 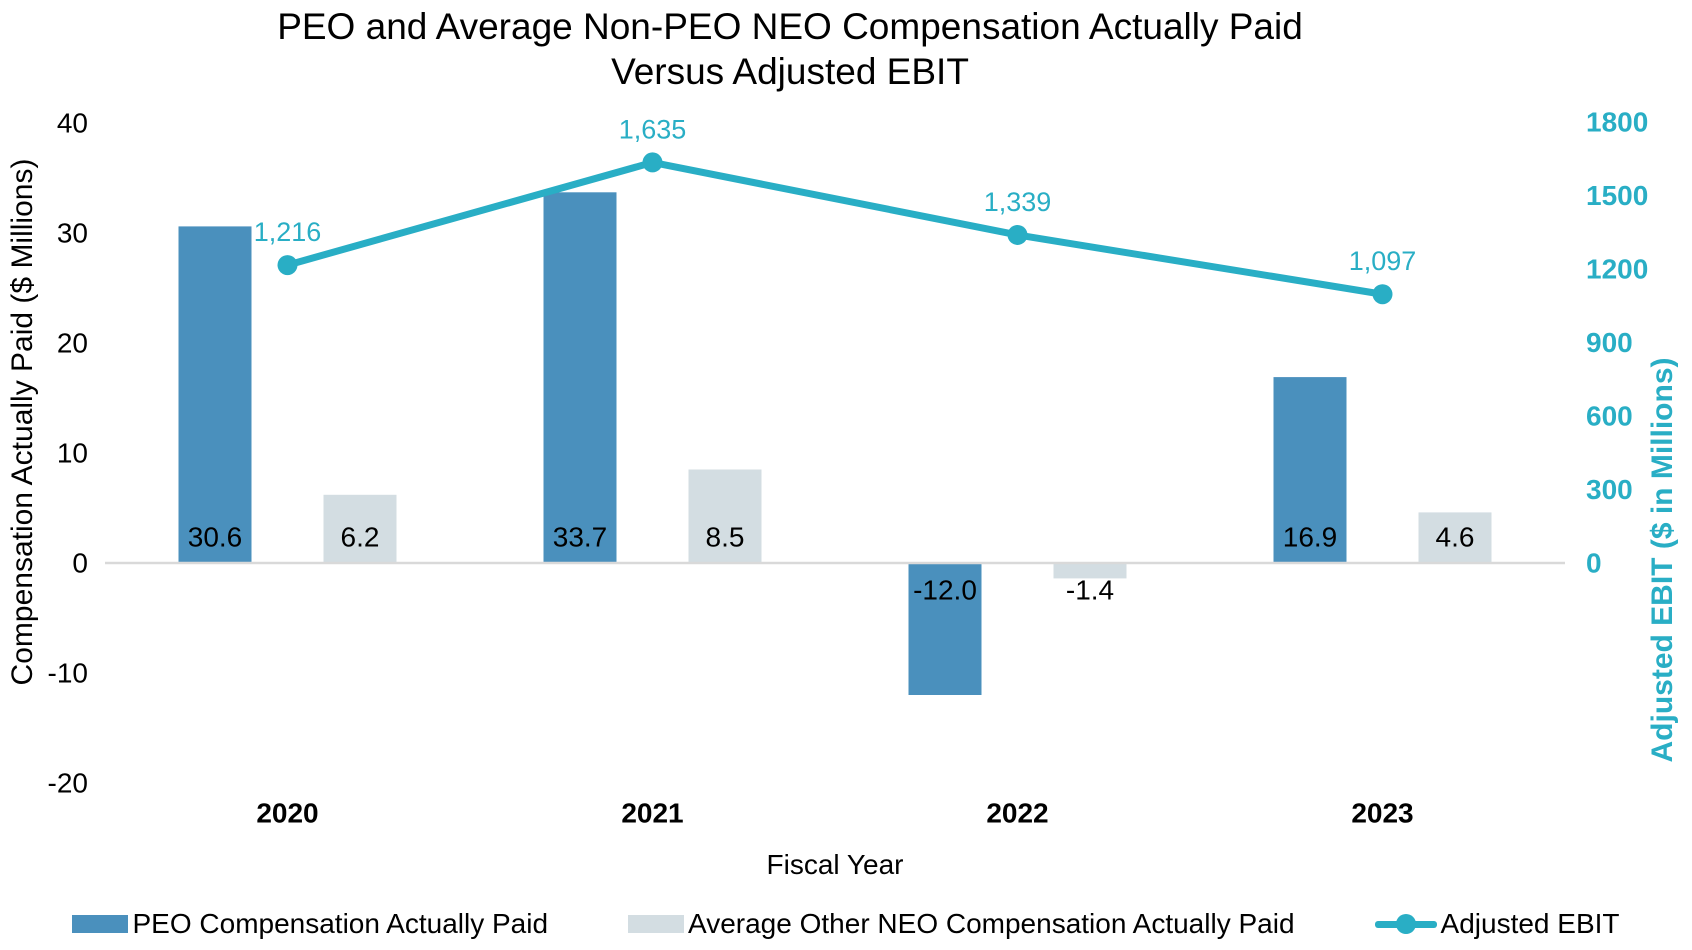 I want to click on bar-label-2020: 6.2, so click(x=360, y=537).